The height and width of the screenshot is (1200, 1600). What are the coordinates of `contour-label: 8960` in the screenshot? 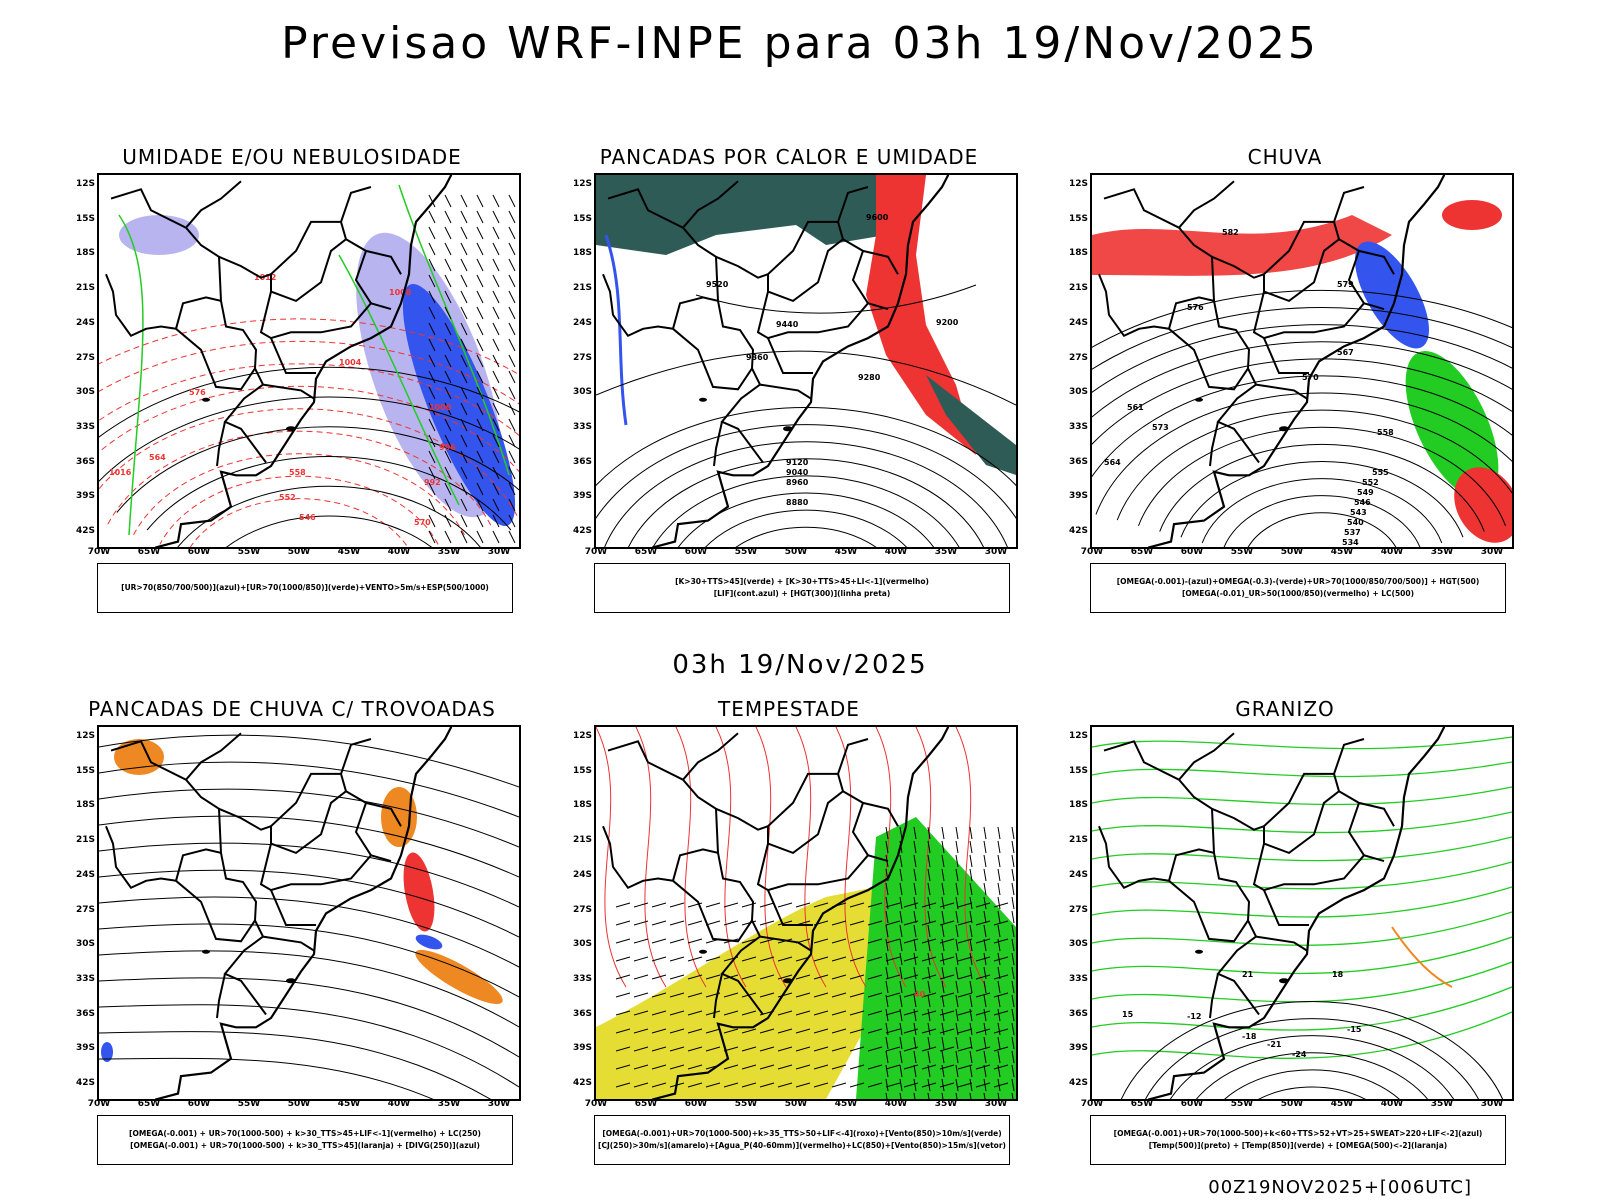 It's located at (797, 482).